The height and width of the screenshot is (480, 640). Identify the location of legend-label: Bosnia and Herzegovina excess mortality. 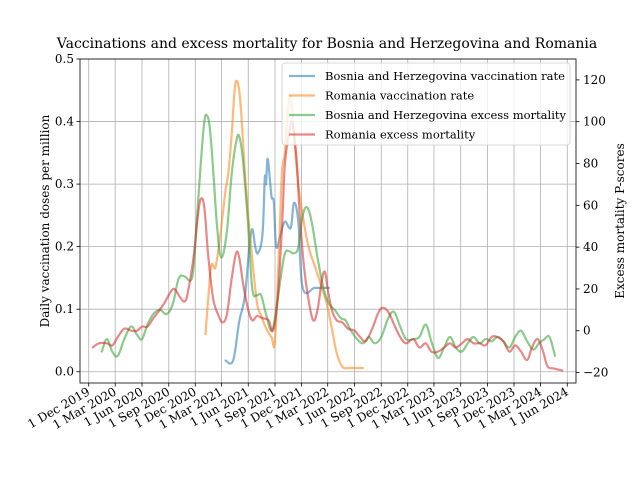
(446, 115).